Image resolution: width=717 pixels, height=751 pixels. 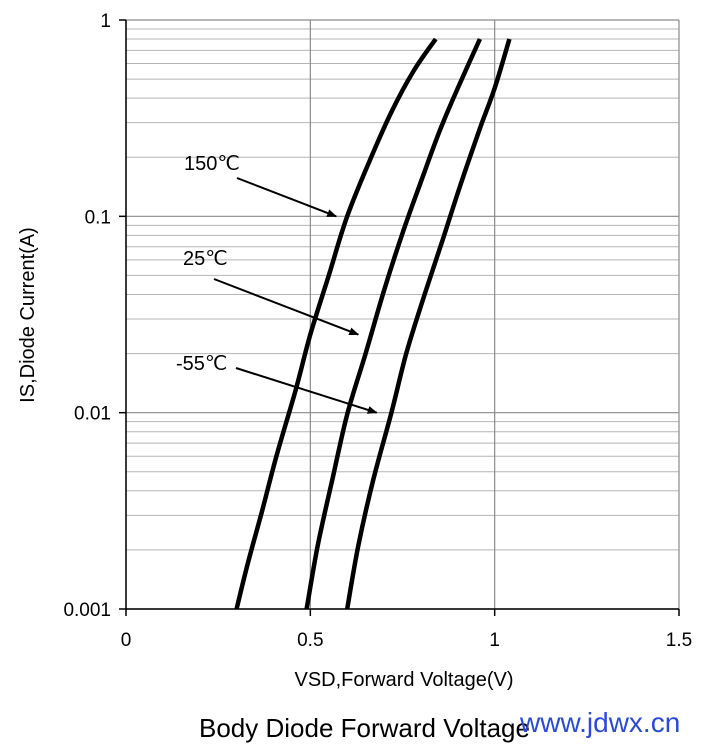 I want to click on watermark: www.jdwx.cn, so click(x=599, y=722).